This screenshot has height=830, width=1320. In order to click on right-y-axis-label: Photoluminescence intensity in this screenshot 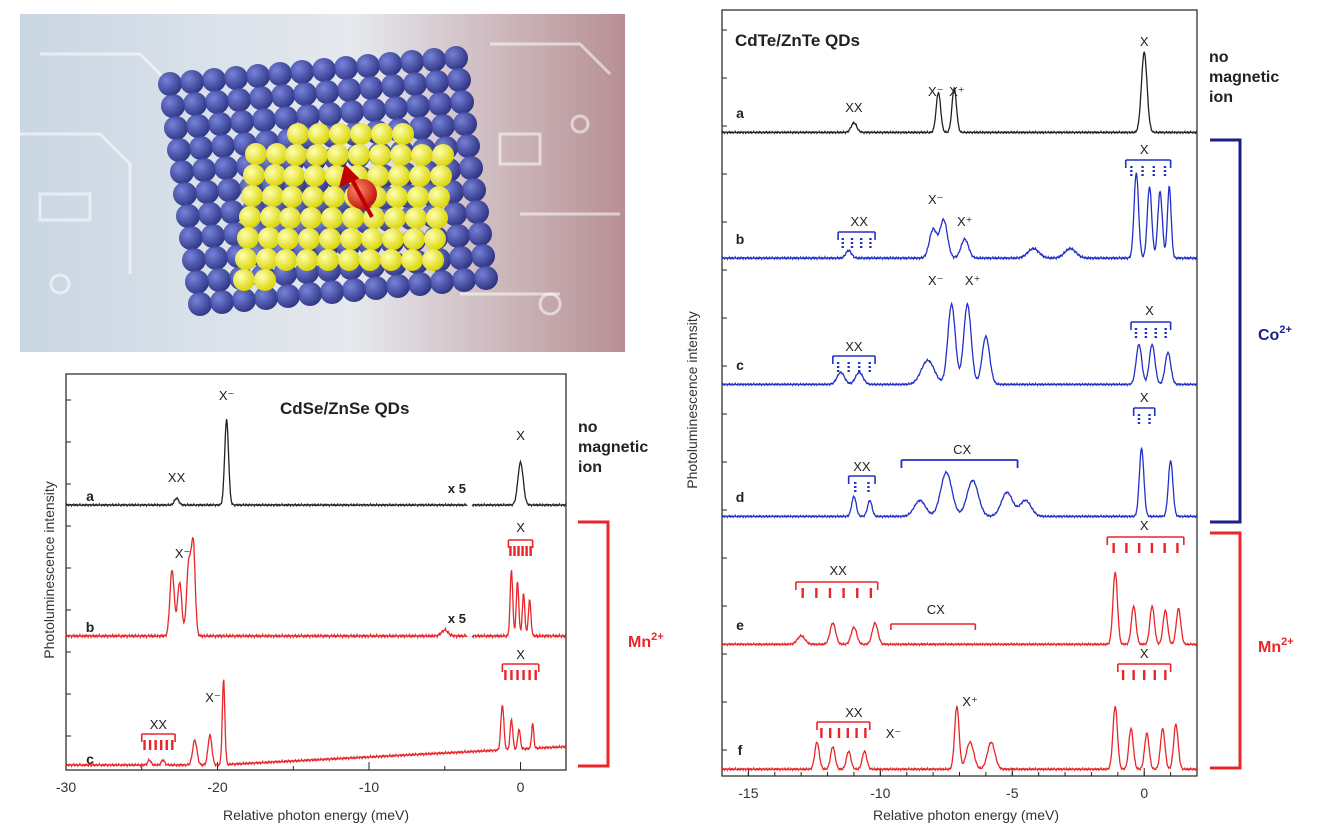, I will do `click(692, 399)`.